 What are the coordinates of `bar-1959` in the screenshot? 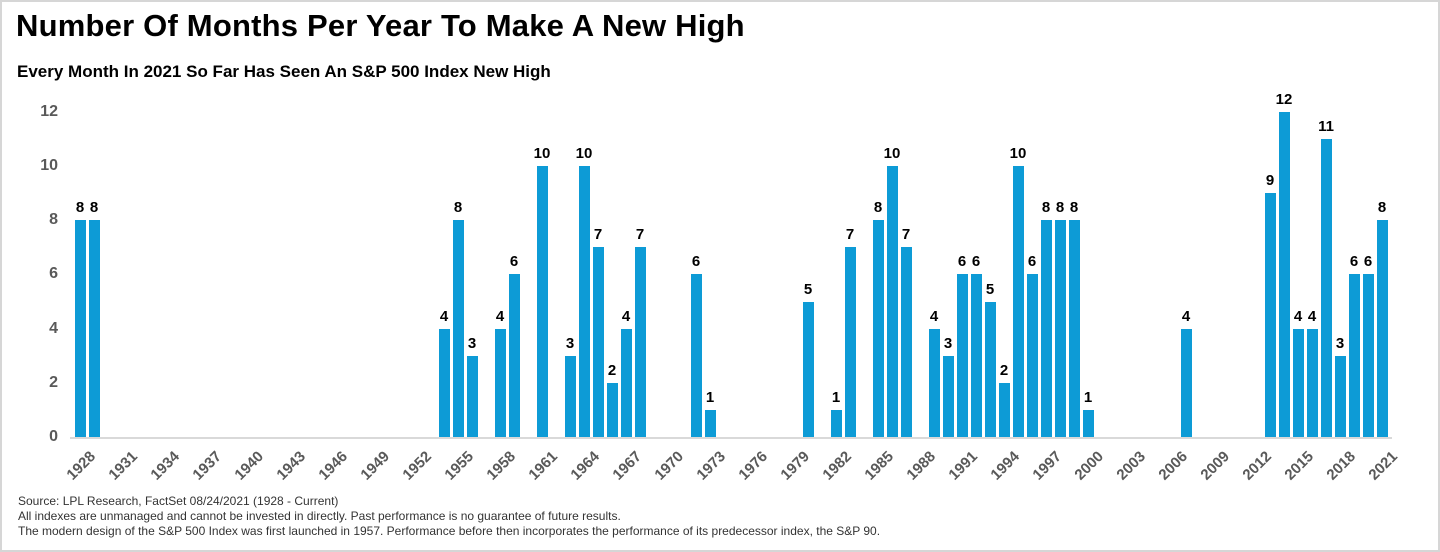 It's located at (514, 355).